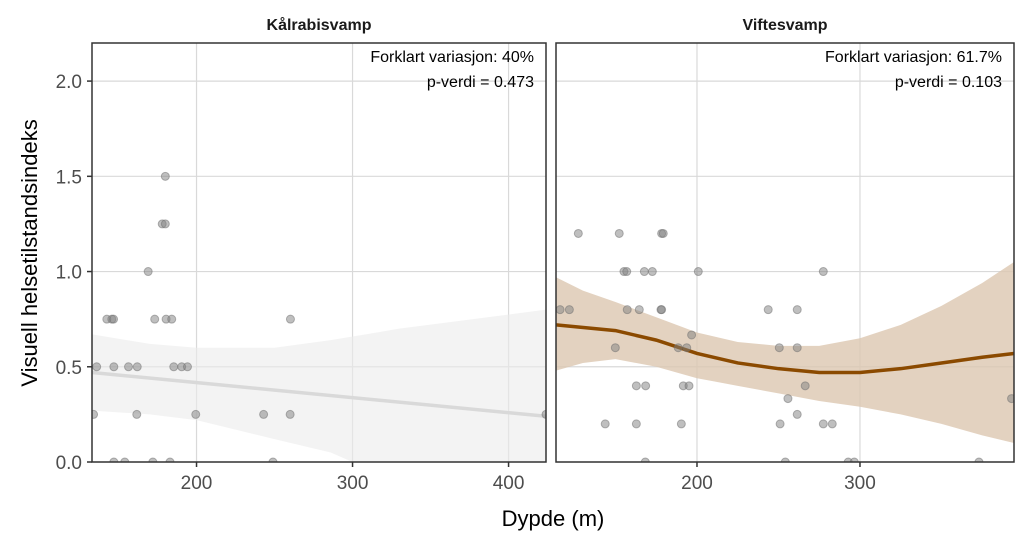 The width and height of the screenshot is (1027, 548). What do you see at coordinates (69, 177) in the screenshot?
I see `y-tick-label: 1.5` at bounding box center [69, 177].